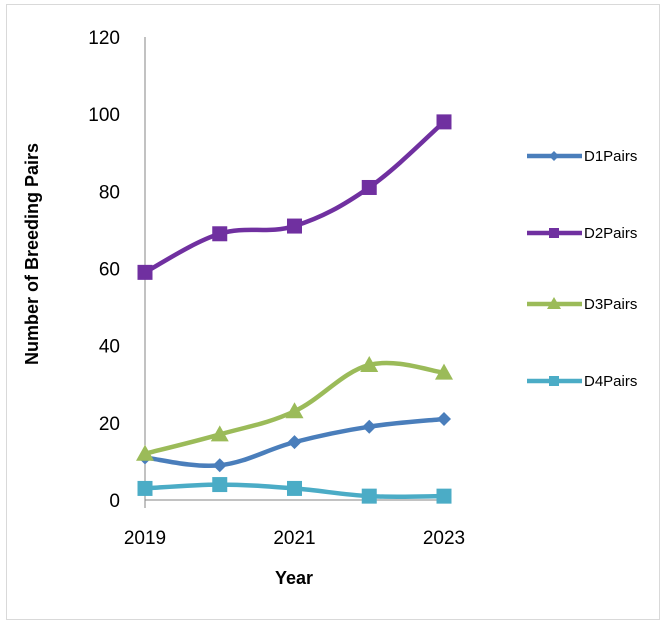  I want to click on legend-label-D4Pairs: D4Pairs, so click(610, 381).